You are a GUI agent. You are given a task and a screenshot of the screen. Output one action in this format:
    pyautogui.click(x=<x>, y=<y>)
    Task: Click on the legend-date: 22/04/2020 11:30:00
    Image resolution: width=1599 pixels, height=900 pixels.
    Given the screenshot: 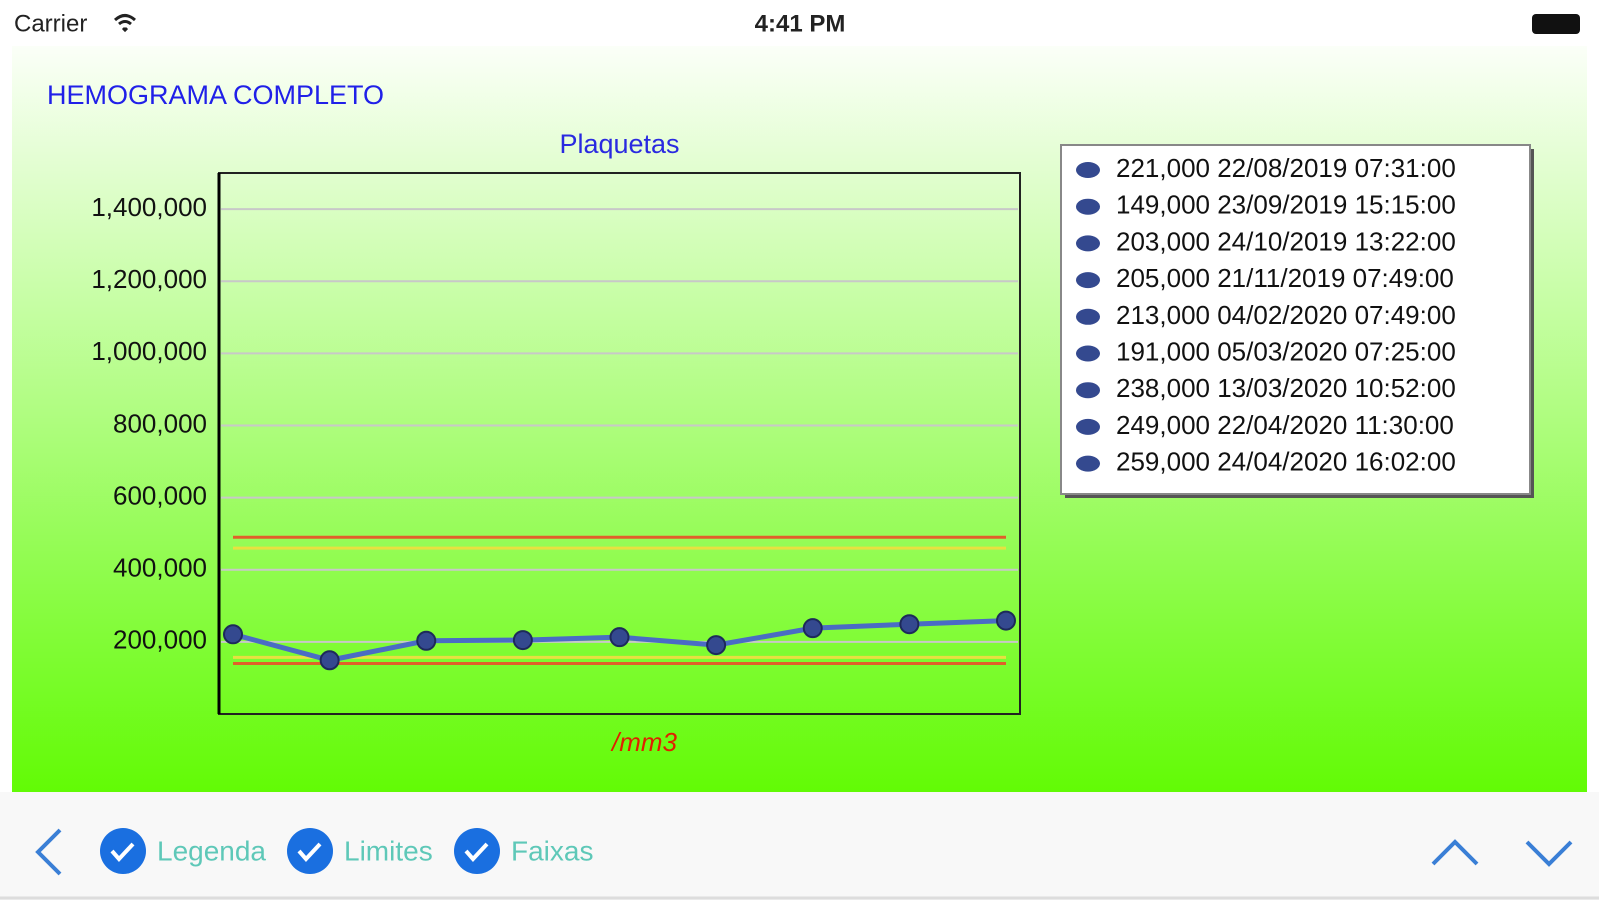 What is the action you would take?
    pyautogui.click(x=1335, y=425)
    